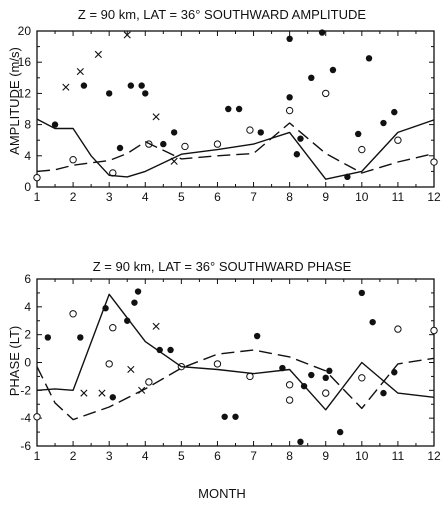 This screenshot has width=446, height=506. Describe the element at coordinates (362, 197) in the screenshot. I see `amplitude-x-tick-label: 10` at that location.